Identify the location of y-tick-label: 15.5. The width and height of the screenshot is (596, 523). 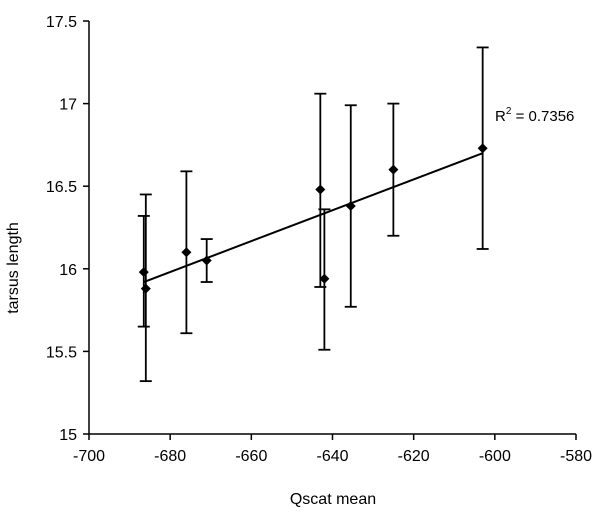
(61, 352).